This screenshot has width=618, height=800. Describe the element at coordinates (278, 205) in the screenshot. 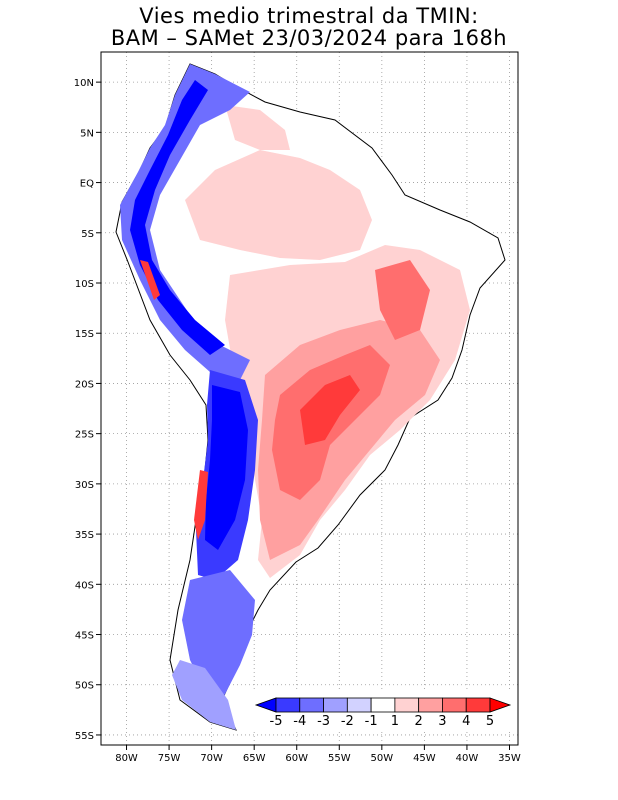

I see `light-warm-bias-north` at that location.